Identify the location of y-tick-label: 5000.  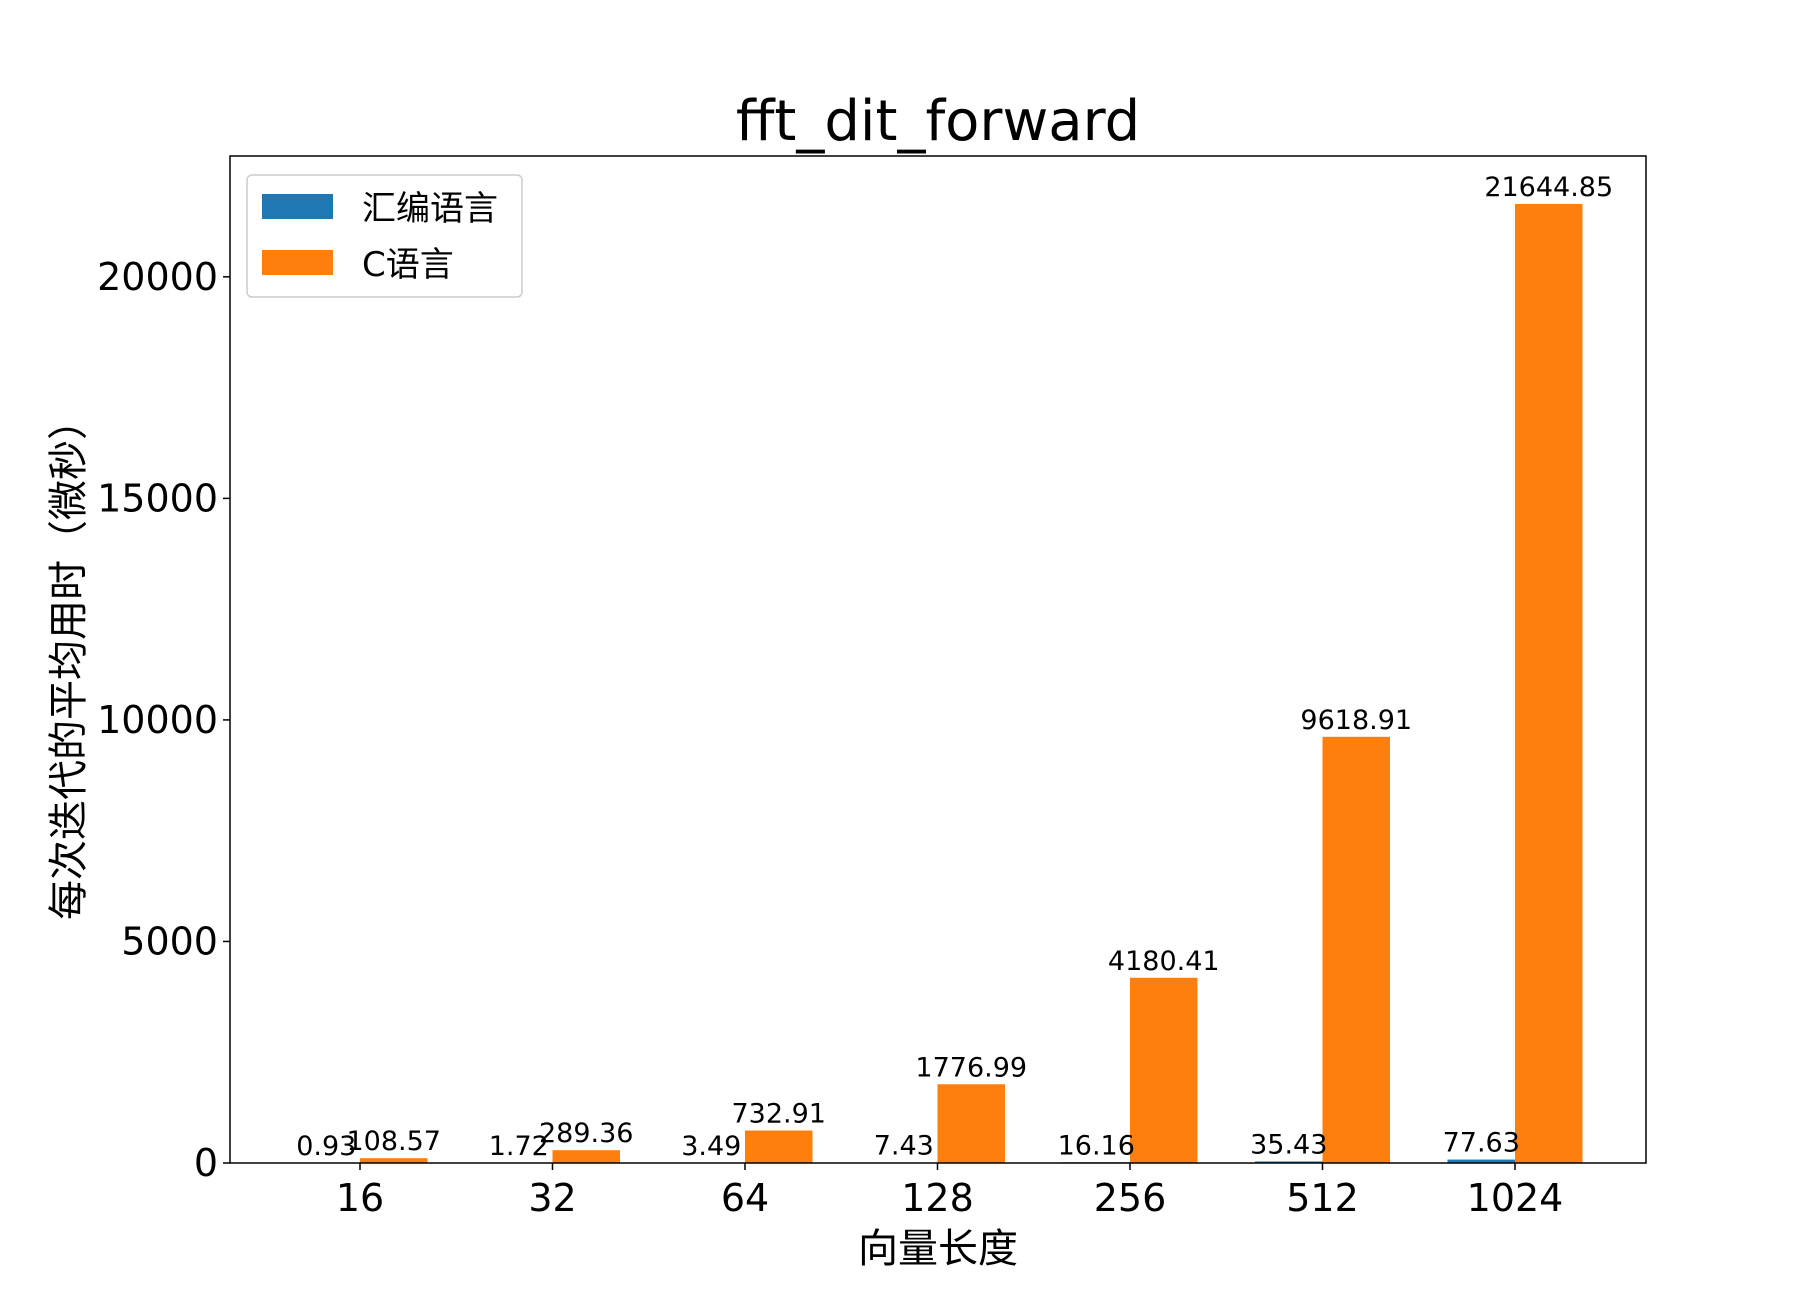
(169, 941).